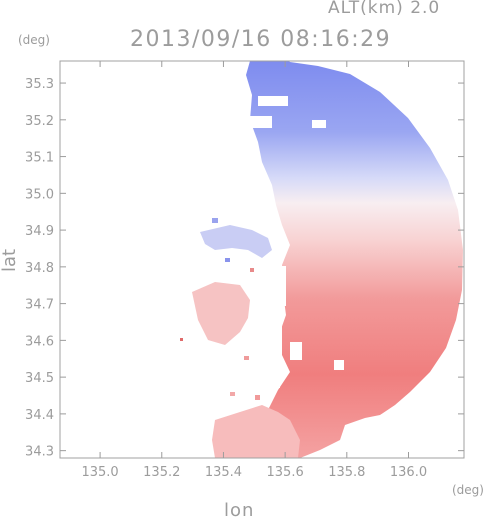  Describe the element at coordinates (408, 472) in the screenshot. I see `x-tick-label: 136.0` at that location.